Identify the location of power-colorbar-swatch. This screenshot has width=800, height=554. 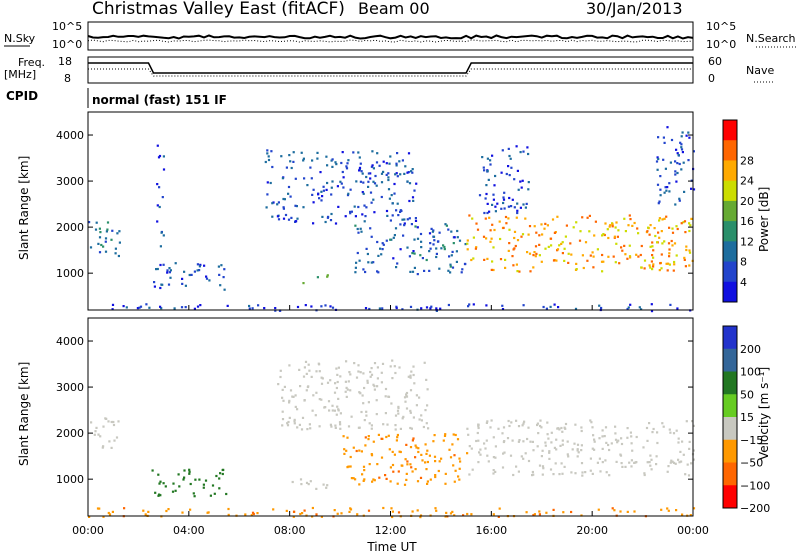
(730, 191).